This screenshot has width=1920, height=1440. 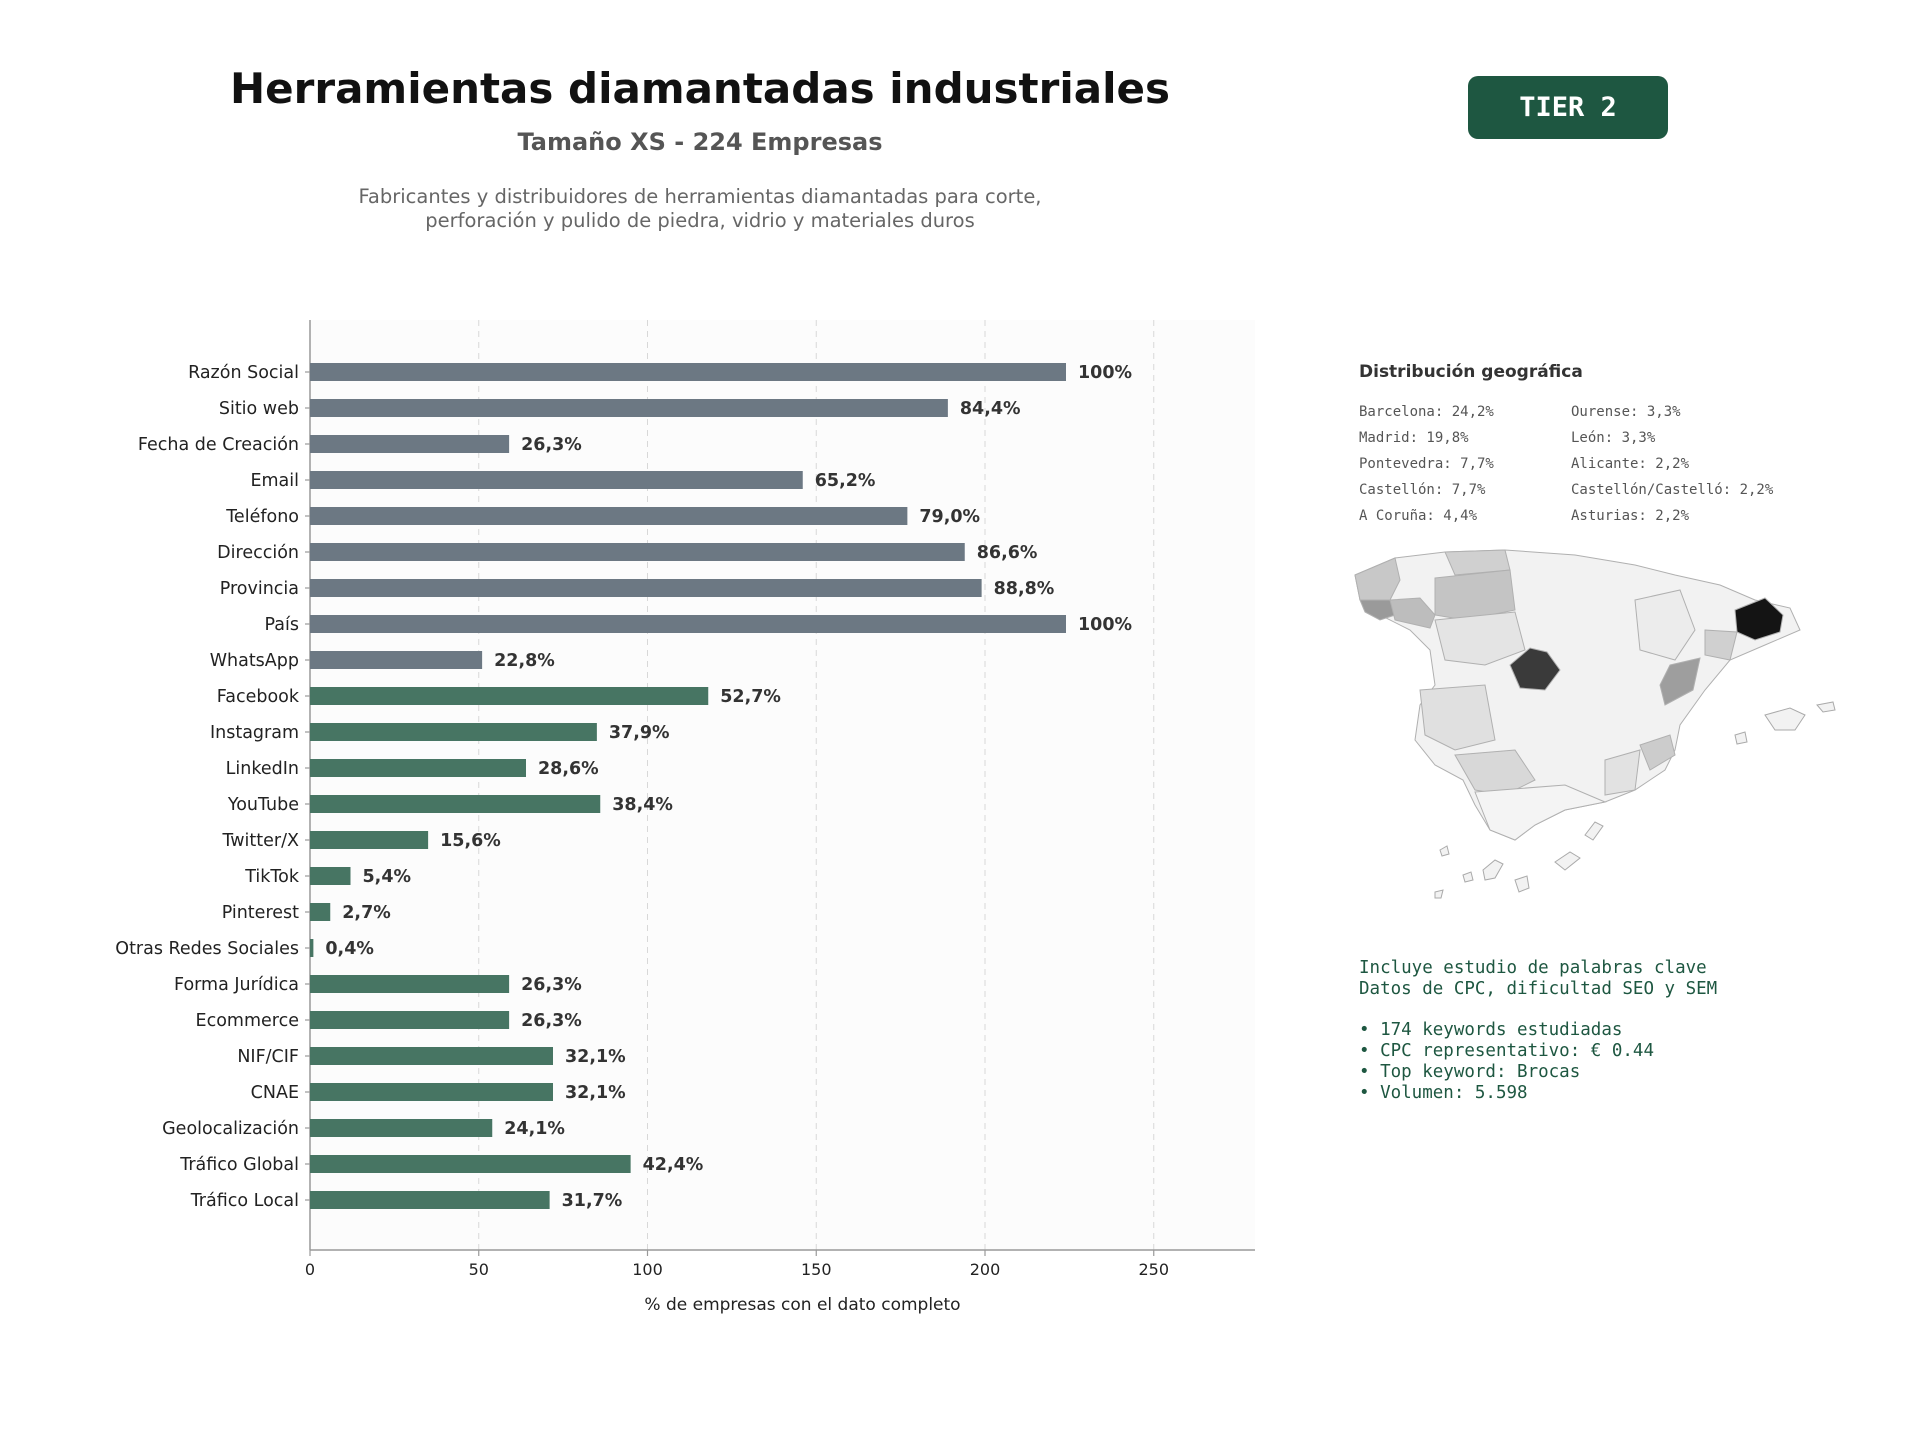 I want to click on map-region-ourense, so click(x=1412, y=613).